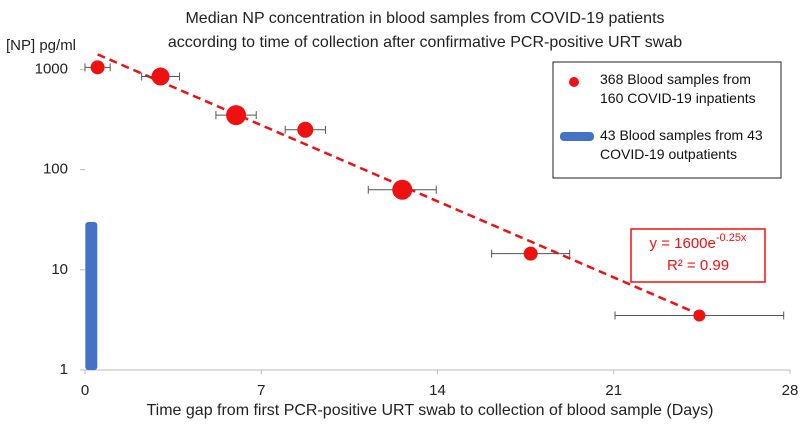 The width and height of the screenshot is (802, 428). Describe the element at coordinates (55, 169) in the screenshot. I see `y-tick-label: 100` at that location.